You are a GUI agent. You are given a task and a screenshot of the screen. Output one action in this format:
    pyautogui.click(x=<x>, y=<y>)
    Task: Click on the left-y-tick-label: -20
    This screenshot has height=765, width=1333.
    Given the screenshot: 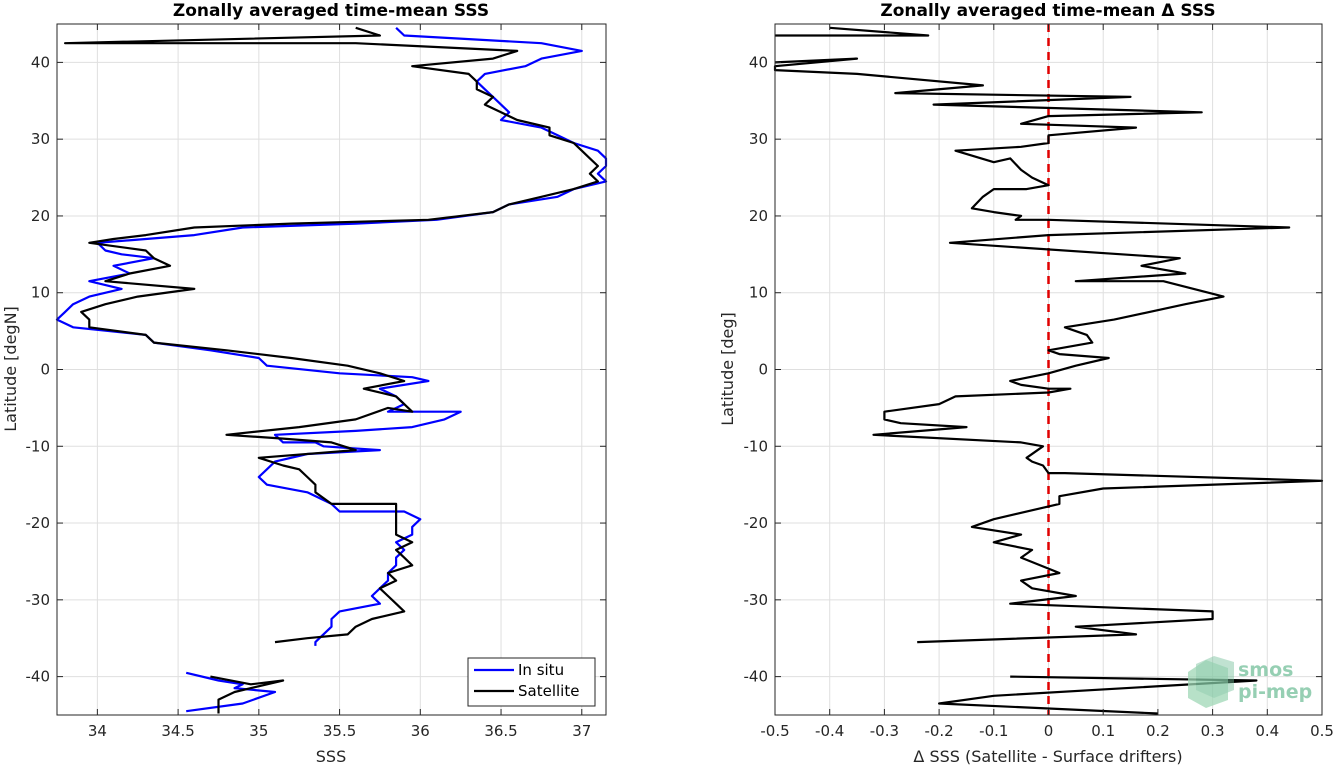 What is the action you would take?
    pyautogui.click(x=38, y=523)
    